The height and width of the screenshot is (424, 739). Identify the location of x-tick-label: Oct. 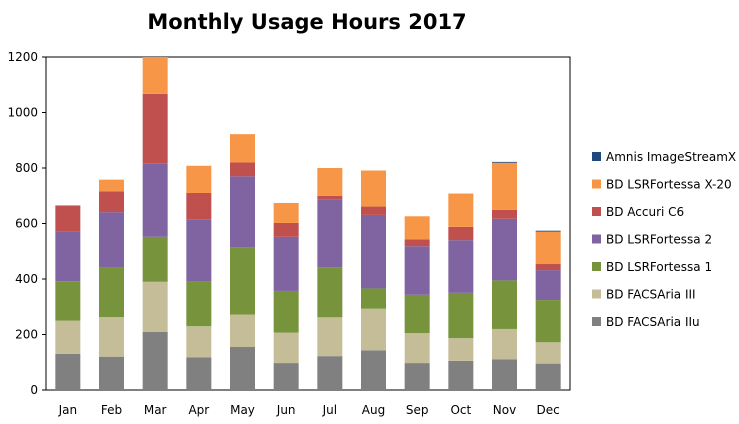
(460, 410).